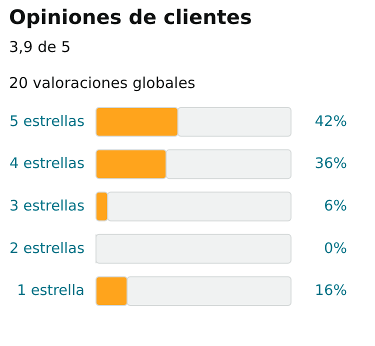  I want to click on bar, so click(194, 249).